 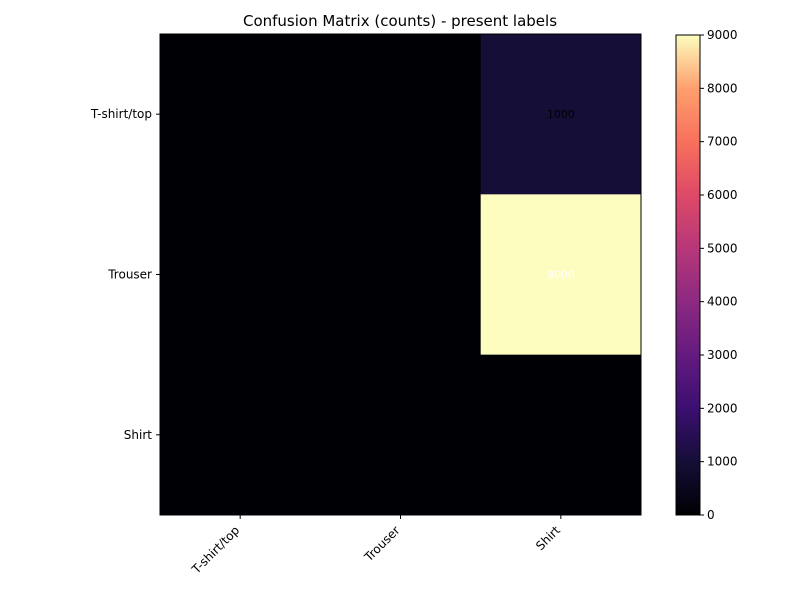 What do you see at coordinates (138, 435) in the screenshot?
I see `y-tick-label: Shirt` at bounding box center [138, 435].